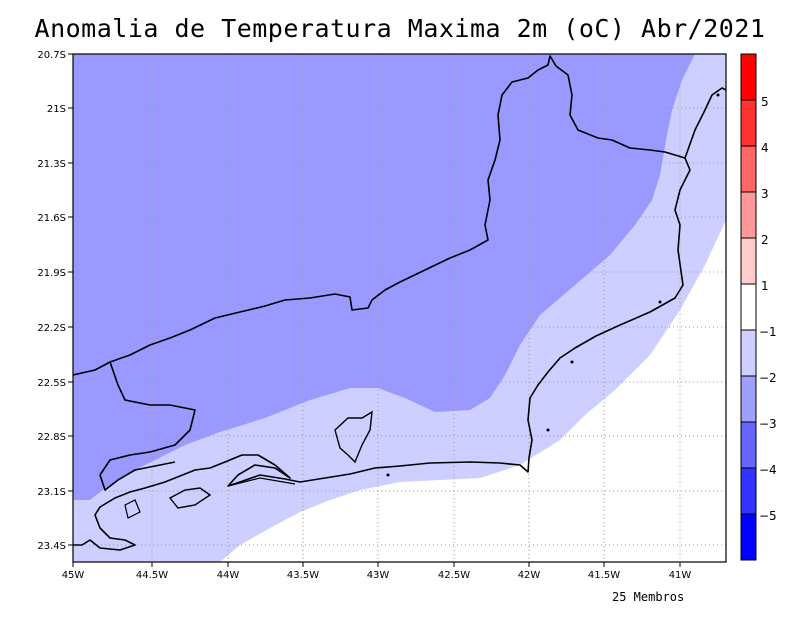 The image size is (800, 618). I want to click on lon-tick-label: 42W, so click(529, 575).